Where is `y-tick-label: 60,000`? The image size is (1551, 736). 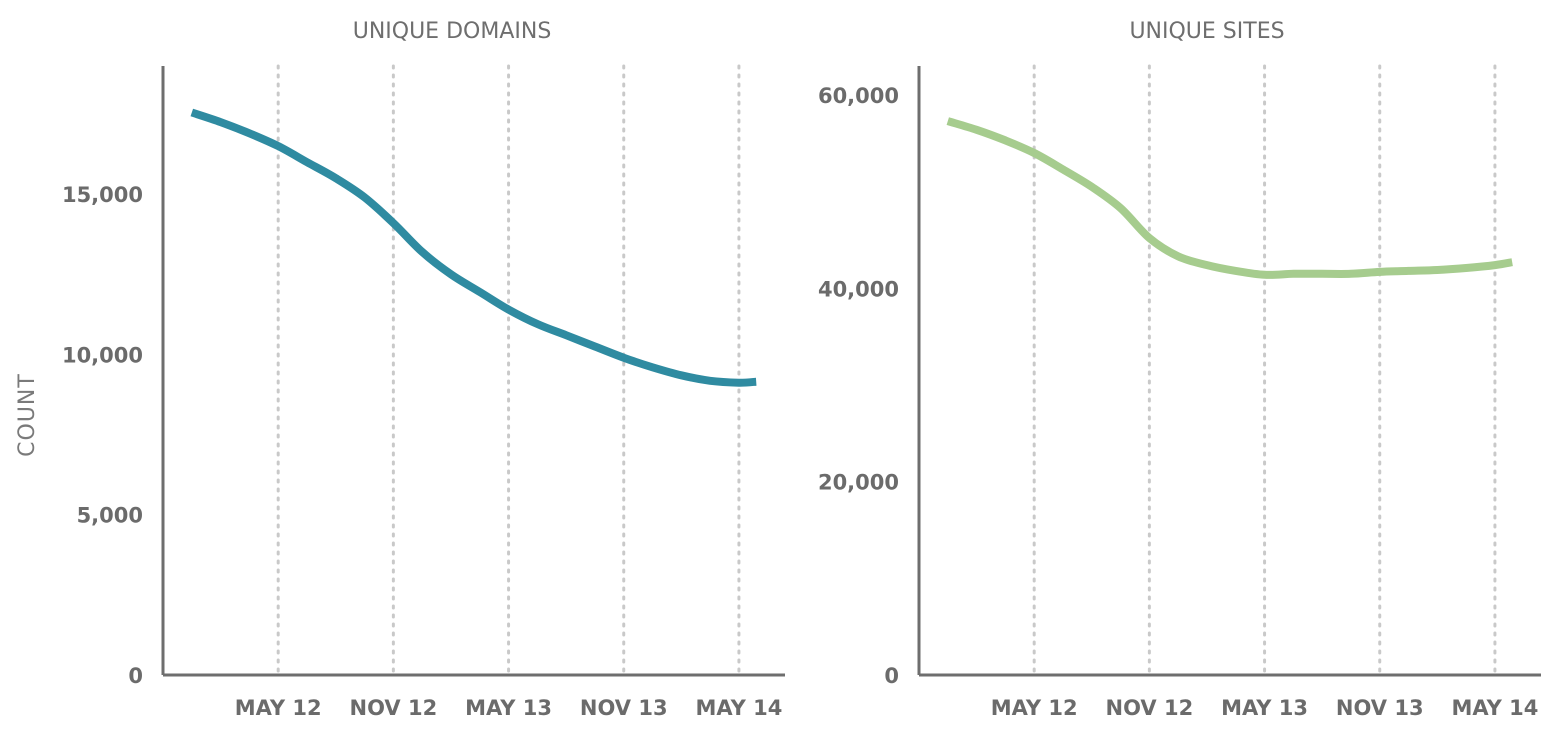 y-tick-label: 60,000 is located at coordinates (858, 96).